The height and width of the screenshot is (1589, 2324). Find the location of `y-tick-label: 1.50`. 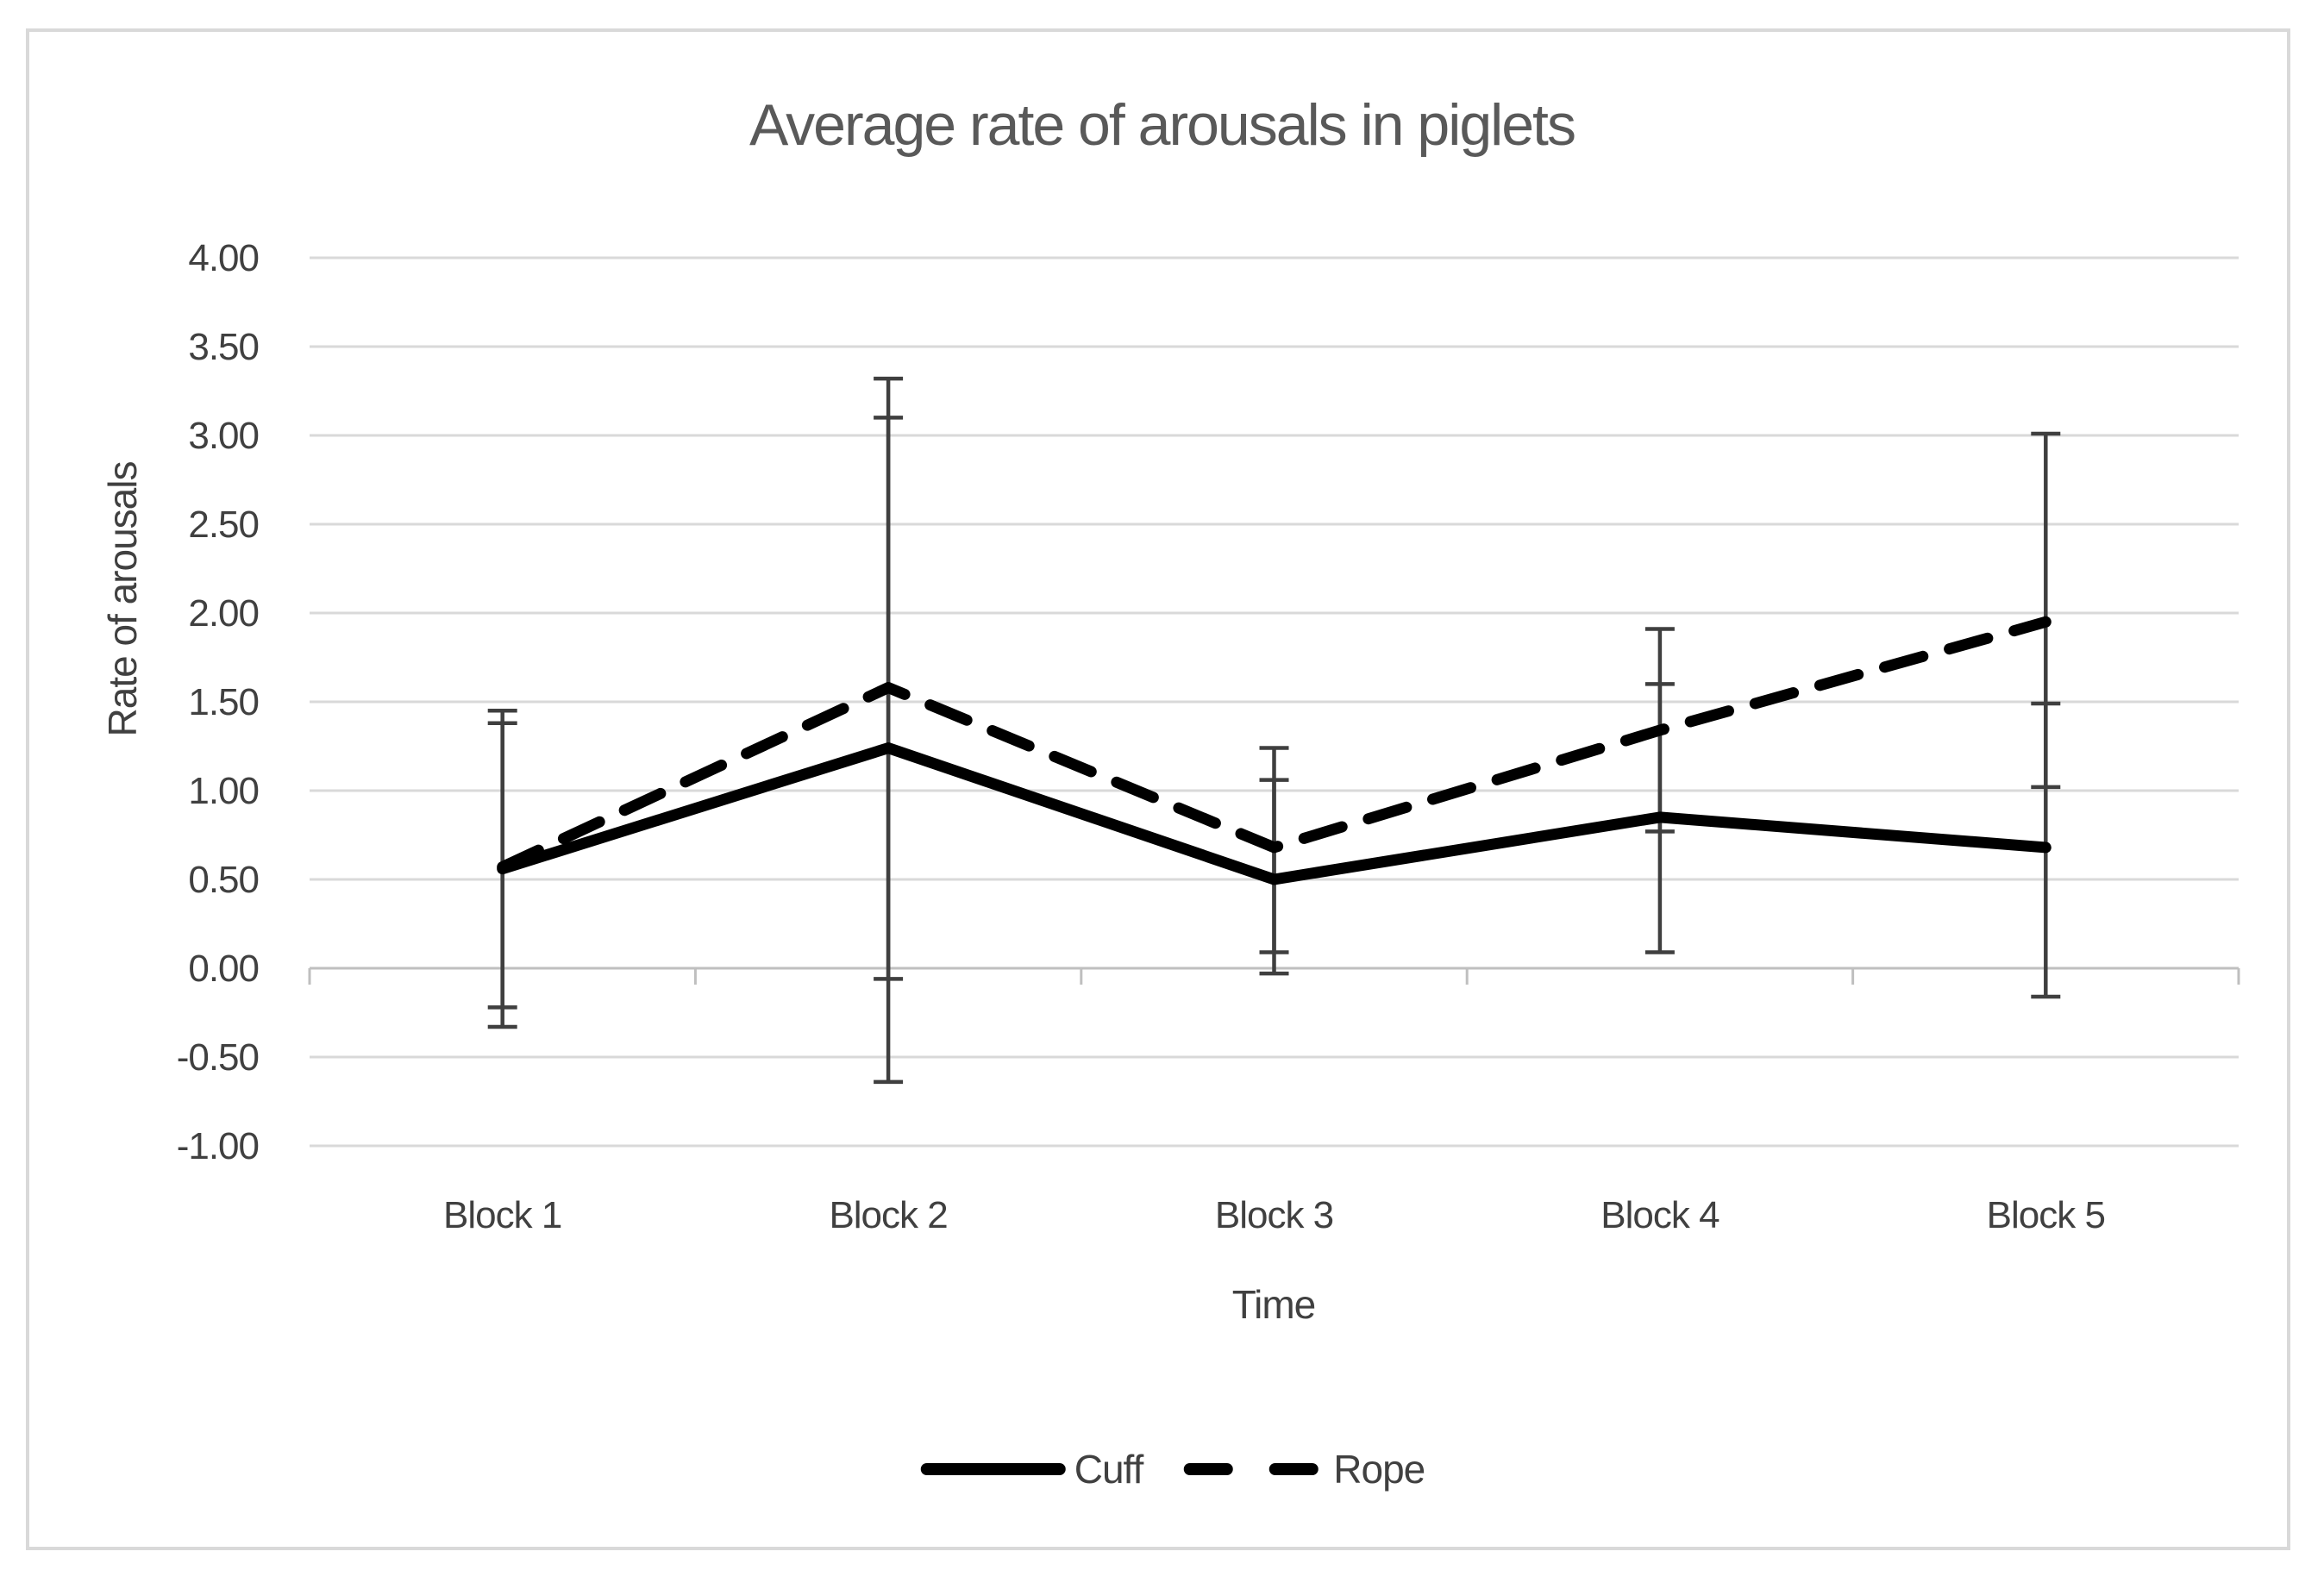

y-tick-label: 1.50 is located at coordinates (223, 702).